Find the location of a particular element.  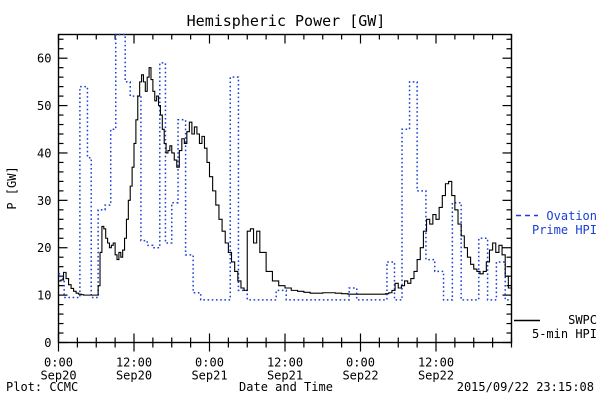

y-axis-label: P [GW] is located at coordinates (12, 187).